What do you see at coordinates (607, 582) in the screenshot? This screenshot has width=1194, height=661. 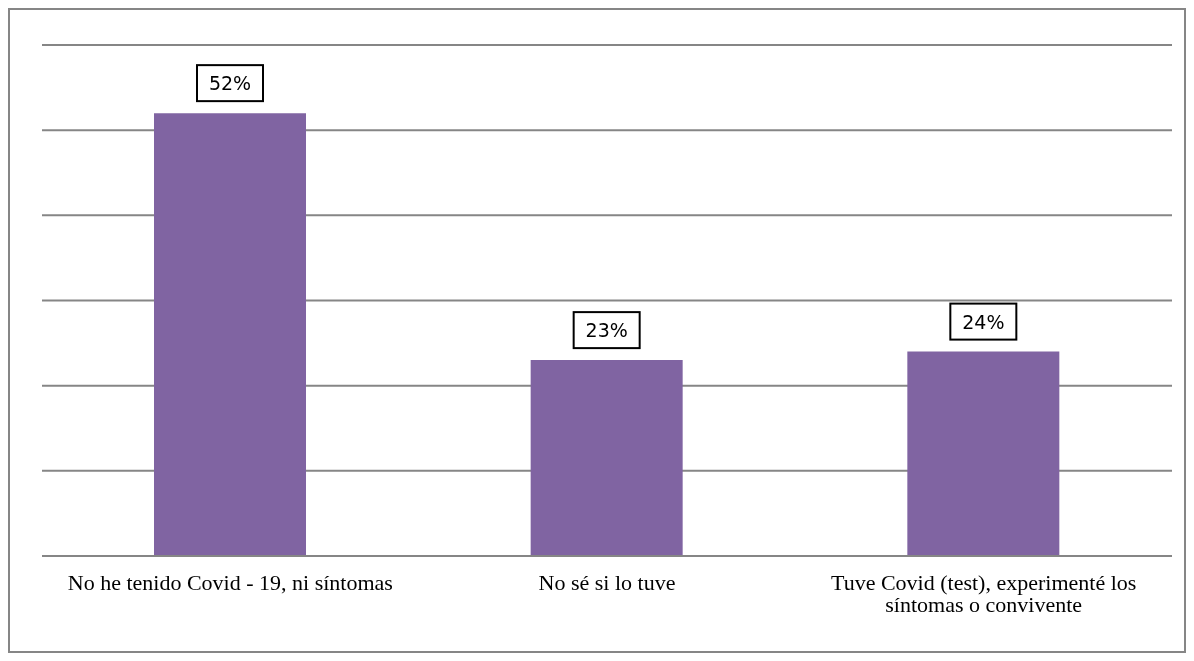 I see `x-tick-label: No sé si lo tuve` at bounding box center [607, 582].